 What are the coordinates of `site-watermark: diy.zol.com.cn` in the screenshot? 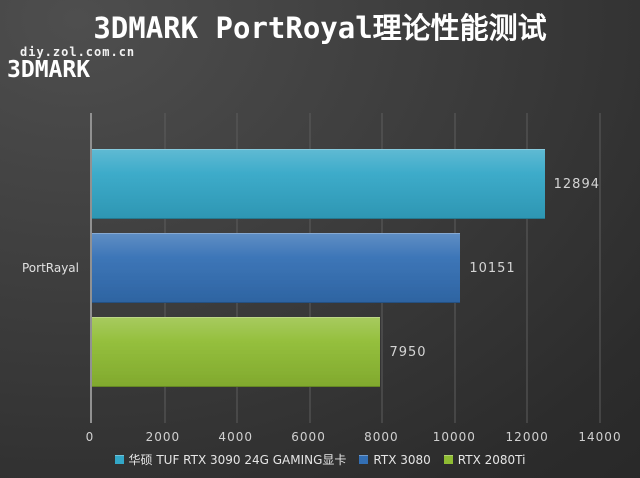 It's located at (78, 52).